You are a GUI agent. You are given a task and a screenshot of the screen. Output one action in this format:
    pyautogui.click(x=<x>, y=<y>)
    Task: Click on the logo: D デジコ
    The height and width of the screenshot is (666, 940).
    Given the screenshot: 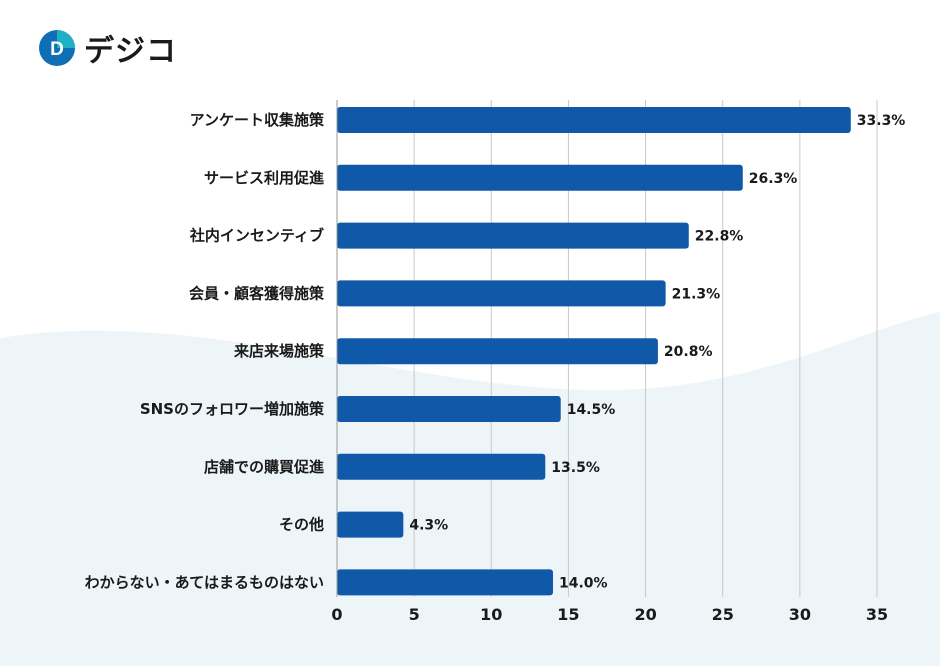 What is the action you would take?
    pyautogui.click(x=107, y=48)
    